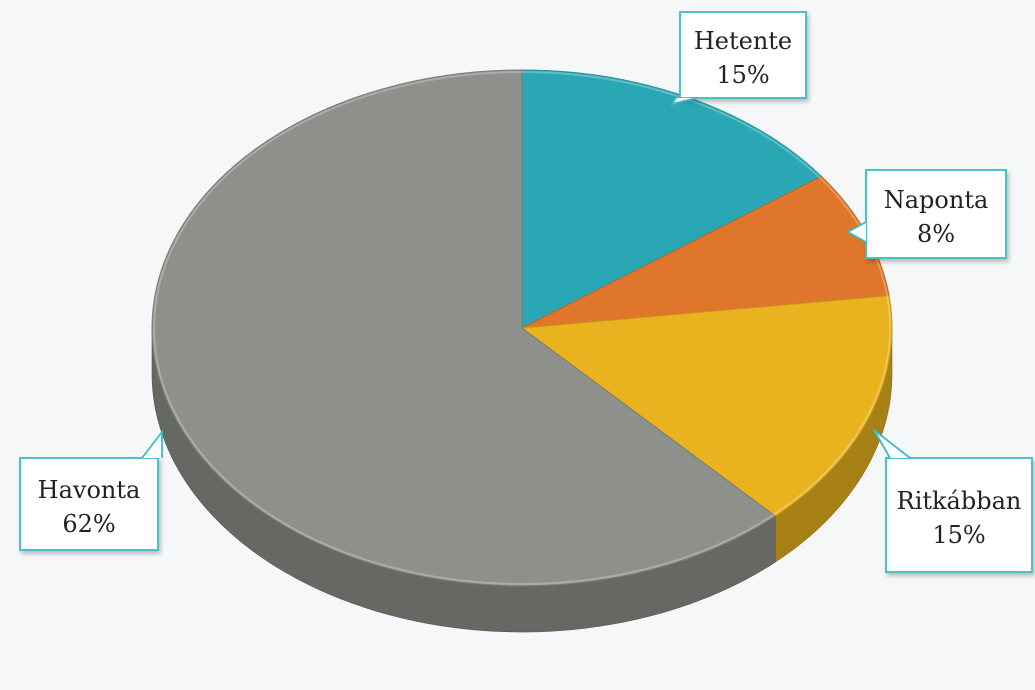  What do you see at coordinates (706, 406) in the screenshot?
I see `pie-slice-ritkábban` at bounding box center [706, 406].